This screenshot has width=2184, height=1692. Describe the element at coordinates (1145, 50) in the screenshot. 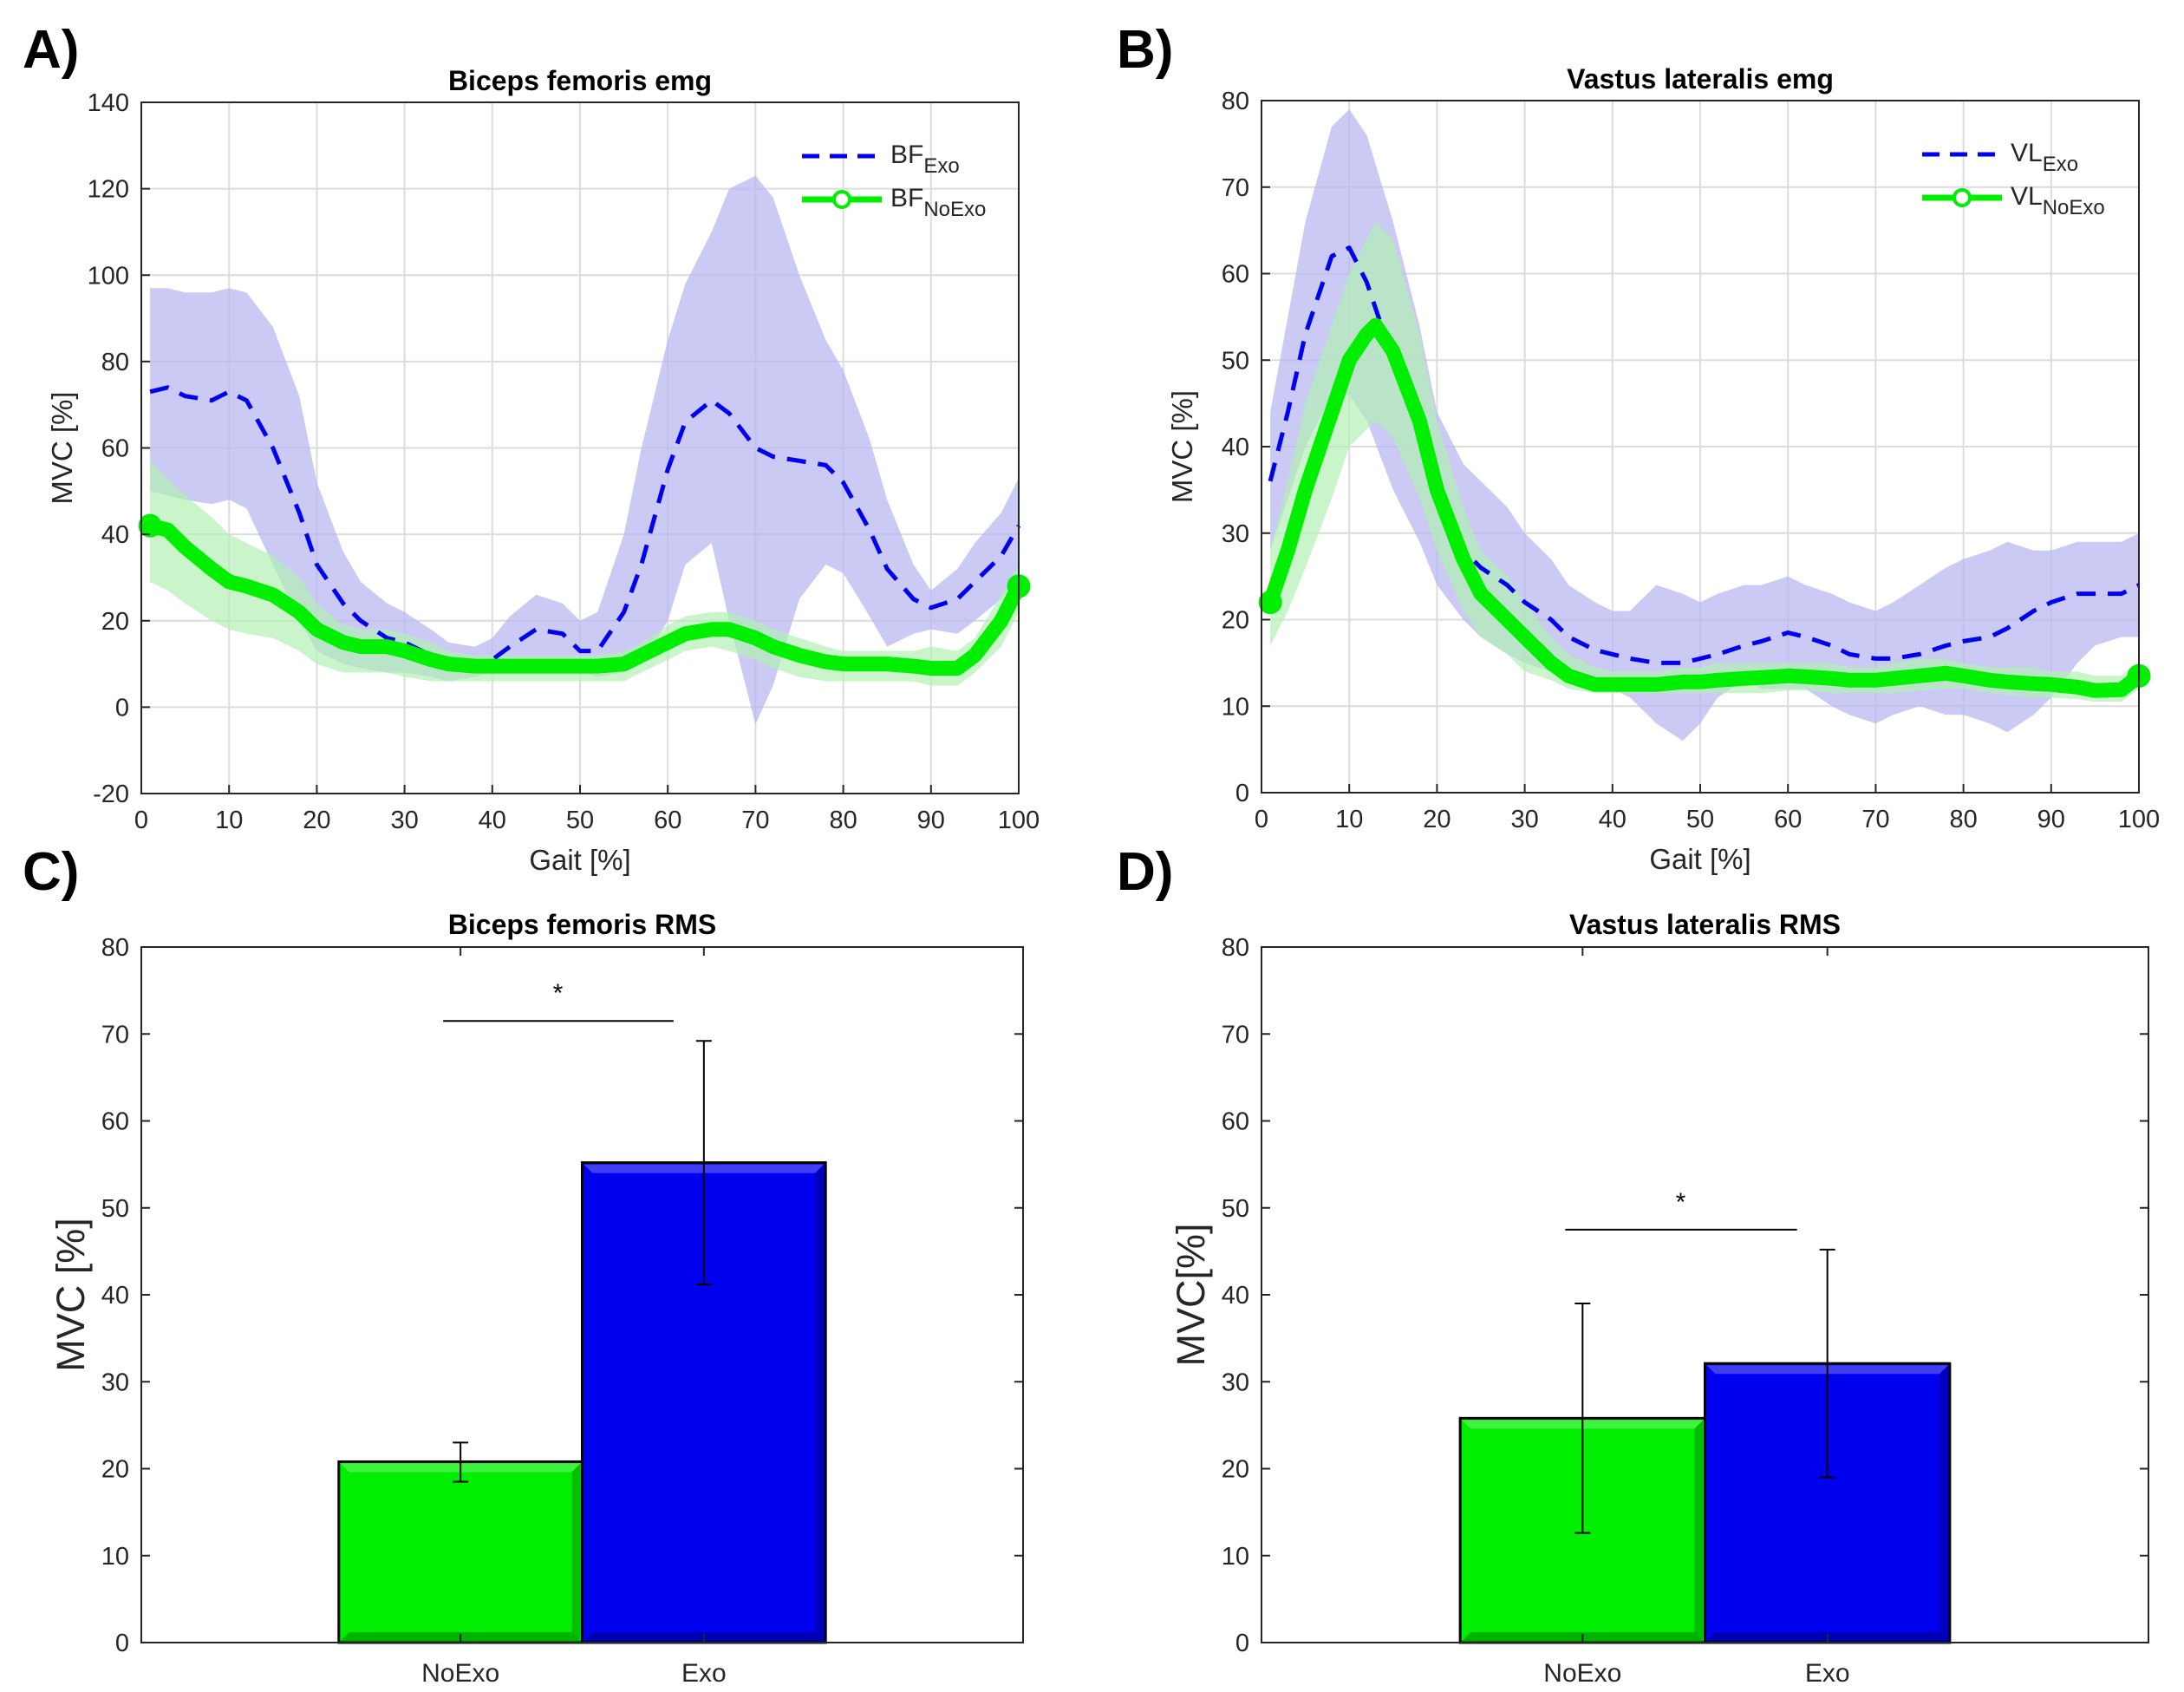

I see `panel-label-b: B)` at that location.